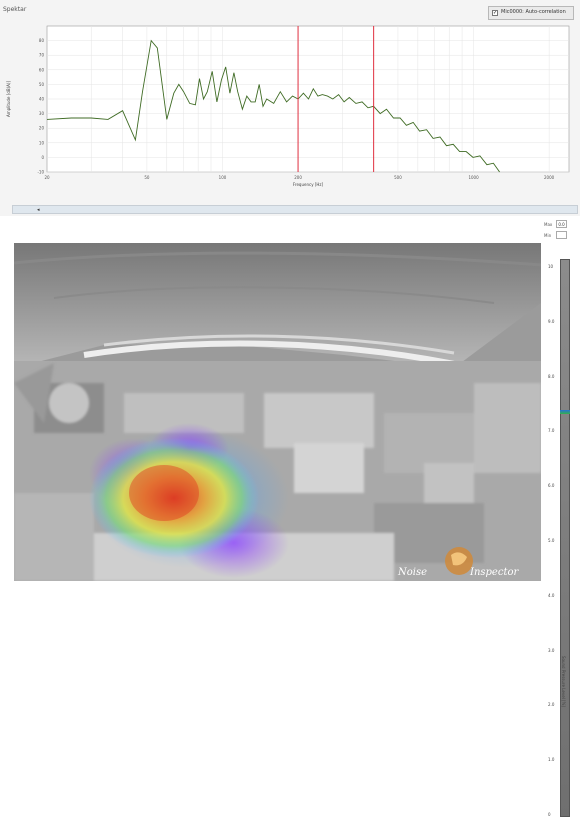 This screenshot has width=580, height=817. Describe the element at coordinates (308, 184) in the screenshot. I see `x-axis-label: Frequency [Hz]` at that location.